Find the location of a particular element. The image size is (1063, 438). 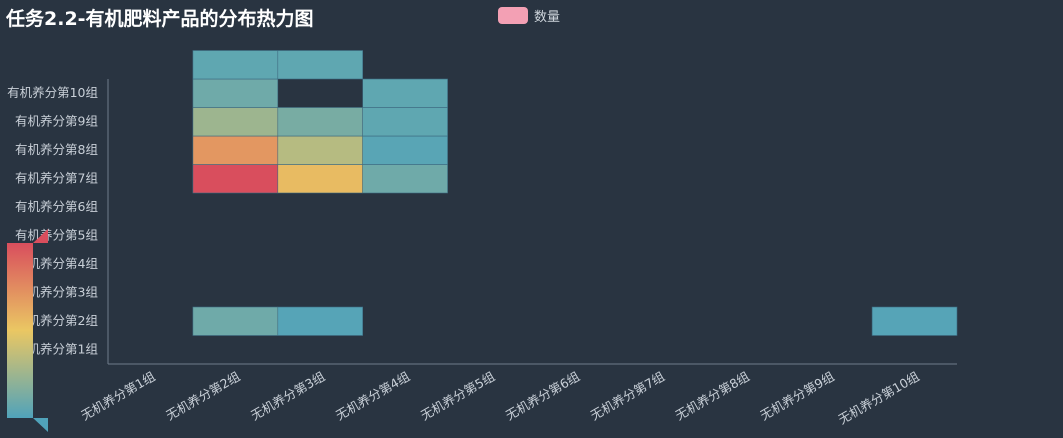

y-tick-label: 有机养分第2组 is located at coordinates (56, 320).